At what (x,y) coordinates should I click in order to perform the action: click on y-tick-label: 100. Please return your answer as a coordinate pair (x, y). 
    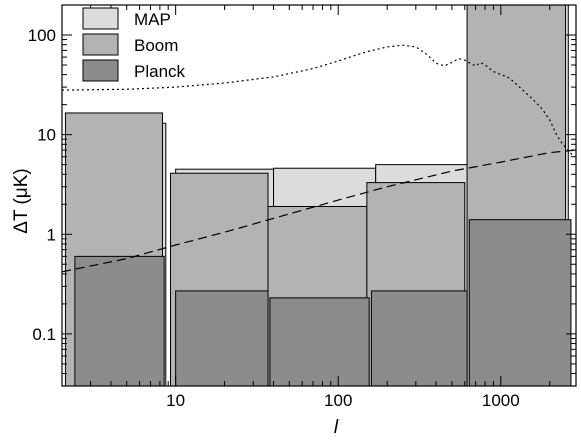
    Looking at the image, I should click on (42, 35).